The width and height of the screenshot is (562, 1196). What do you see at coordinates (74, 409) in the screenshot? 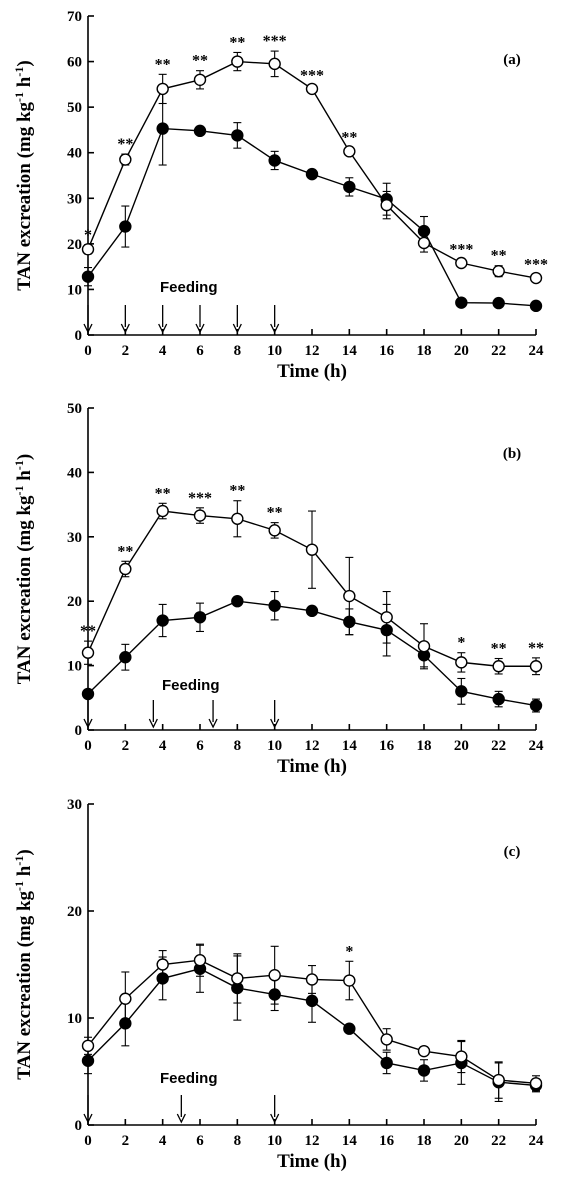
I see `y-tick-label: 50` at bounding box center [74, 409].